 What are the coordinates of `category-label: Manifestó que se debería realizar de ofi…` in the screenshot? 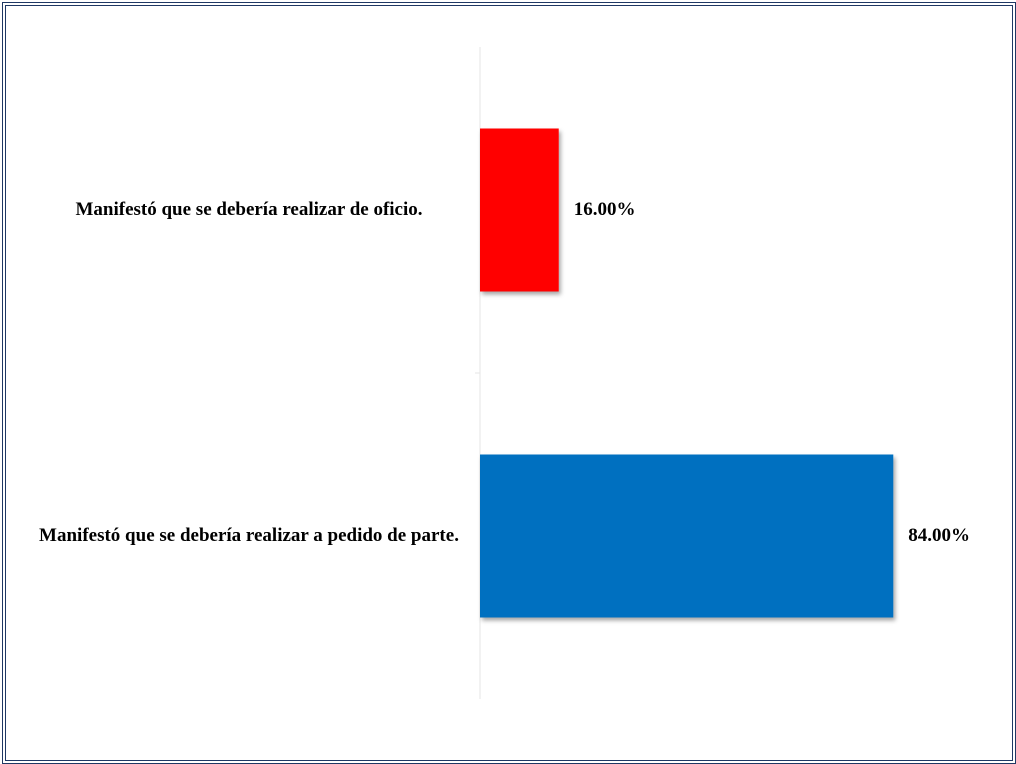 It's located at (249, 209).